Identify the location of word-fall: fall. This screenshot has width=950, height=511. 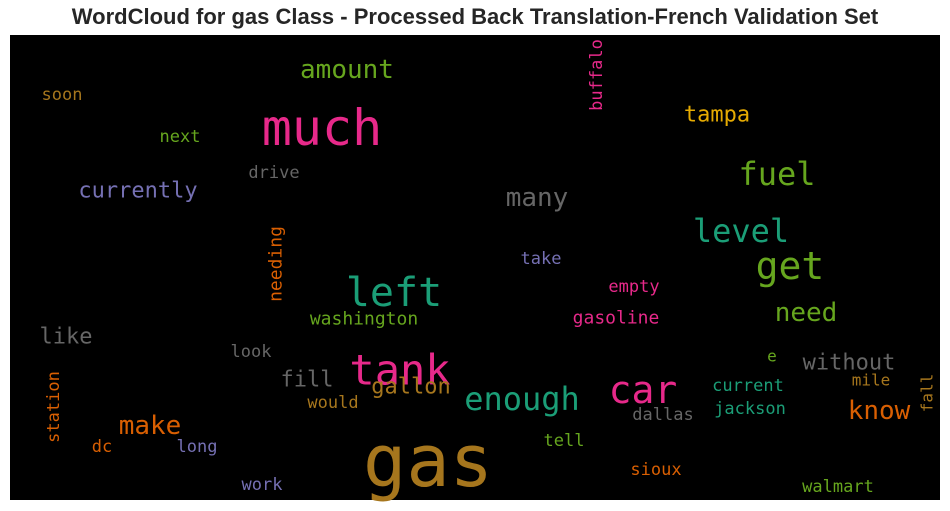
(927, 393).